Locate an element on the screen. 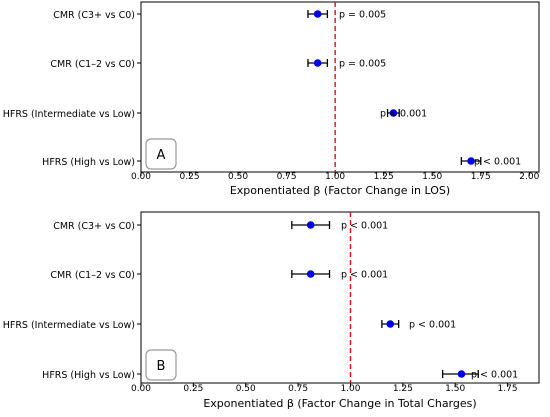 Image resolution: width=550 pixels, height=417 pixels. panel-label: B is located at coordinates (161, 366).